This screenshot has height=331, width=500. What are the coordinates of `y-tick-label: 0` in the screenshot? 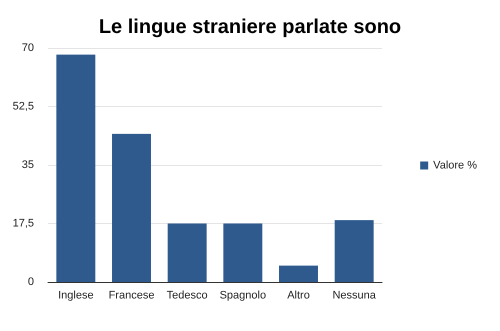 It's located at (31, 282).